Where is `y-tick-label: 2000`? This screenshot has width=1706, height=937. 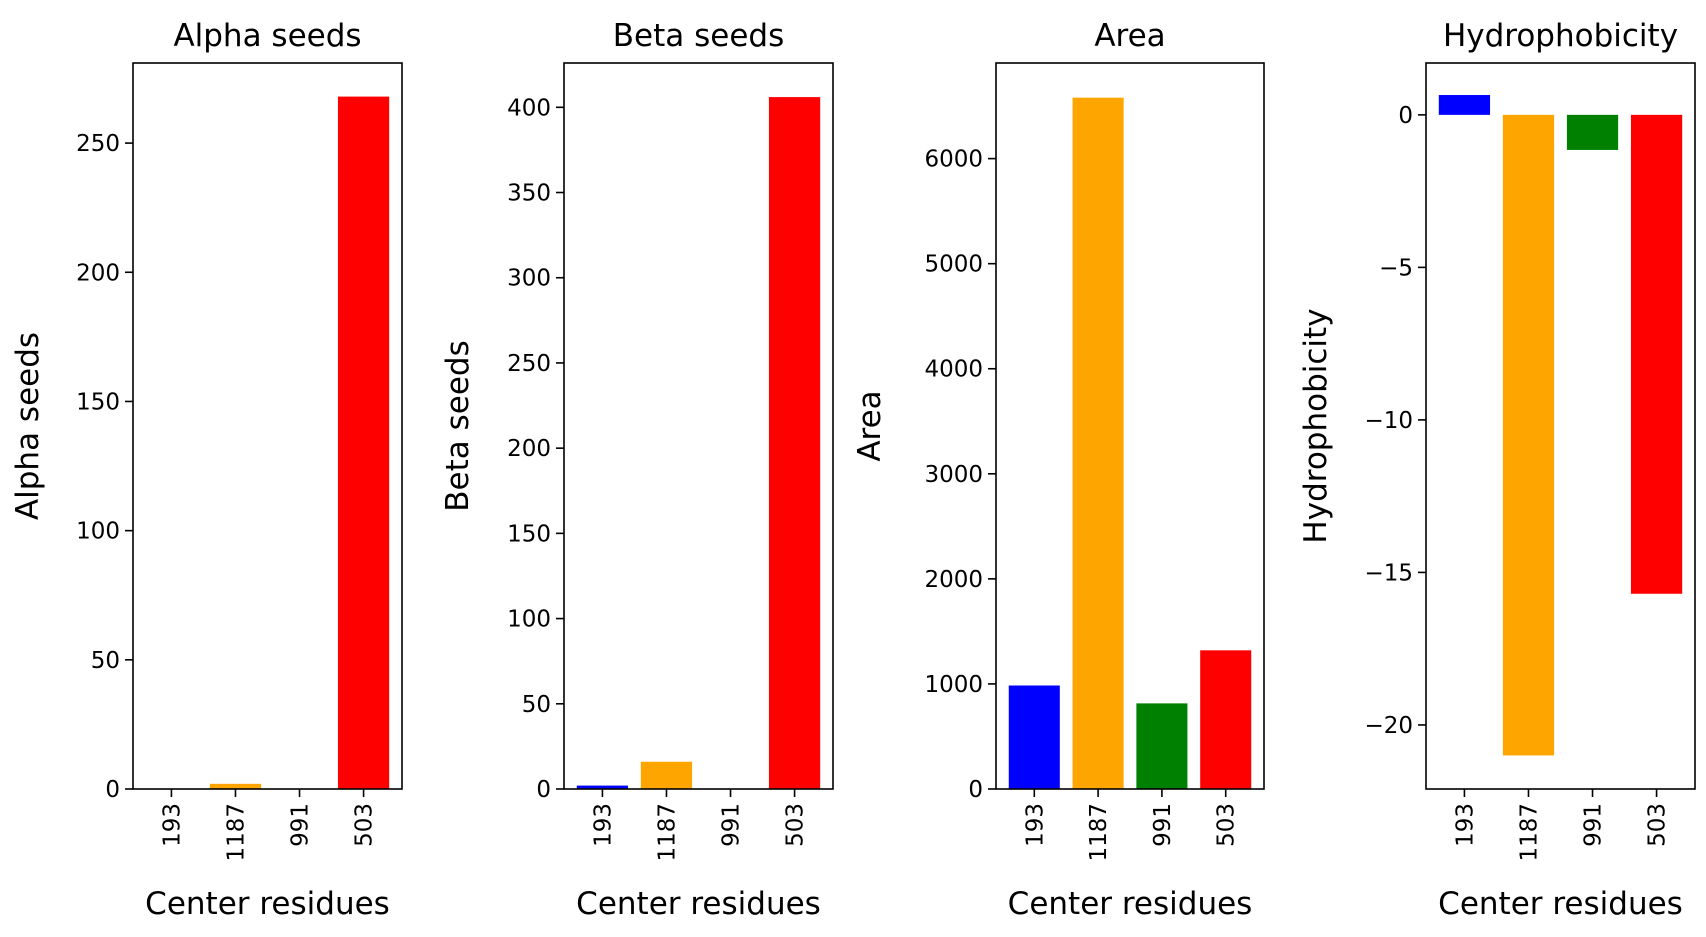 y-tick-label: 2000 is located at coordinates (953, 580).